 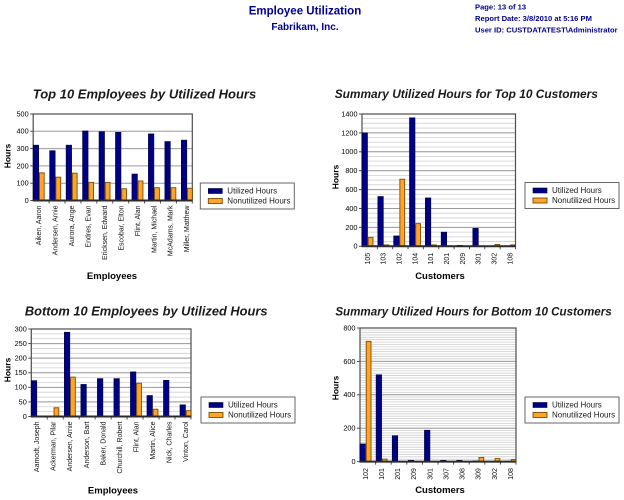 What do you see at coordinates (21, 343) in the screenshot?
I see `svg-text: 250` at bounding box center [21, 343].